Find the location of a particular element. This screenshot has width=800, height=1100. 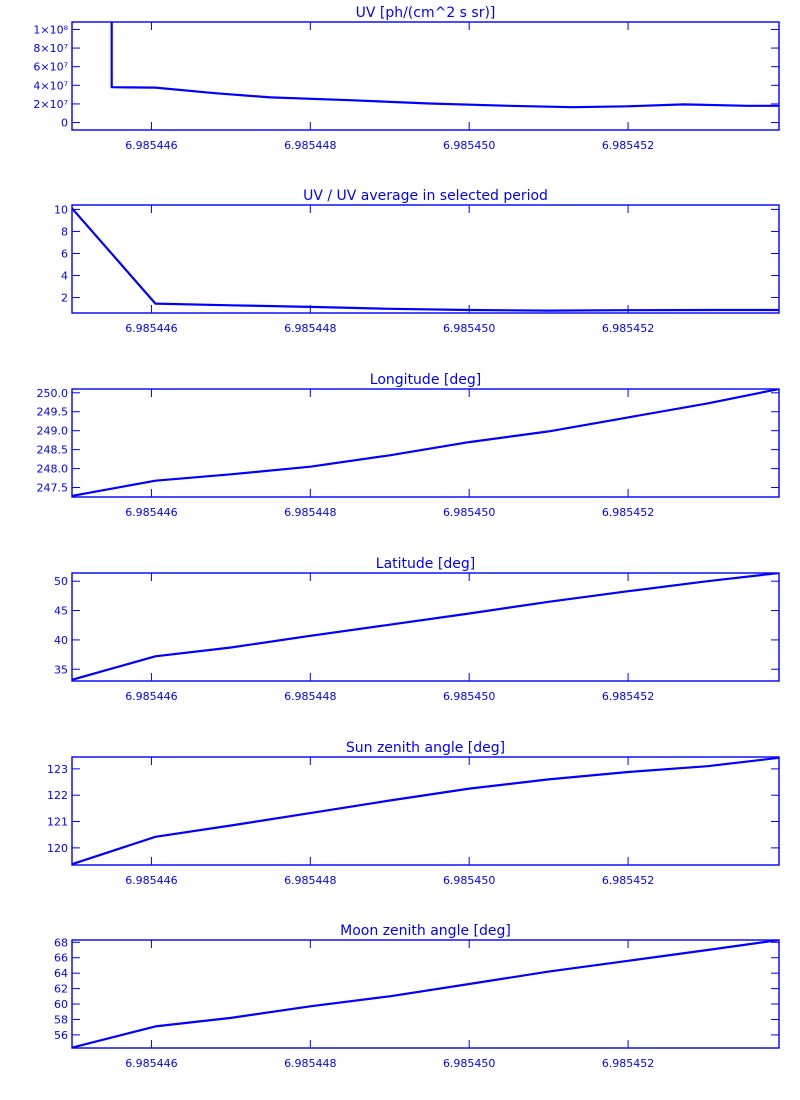

y-tick-label: 121 is located at coordinates (57, 822).